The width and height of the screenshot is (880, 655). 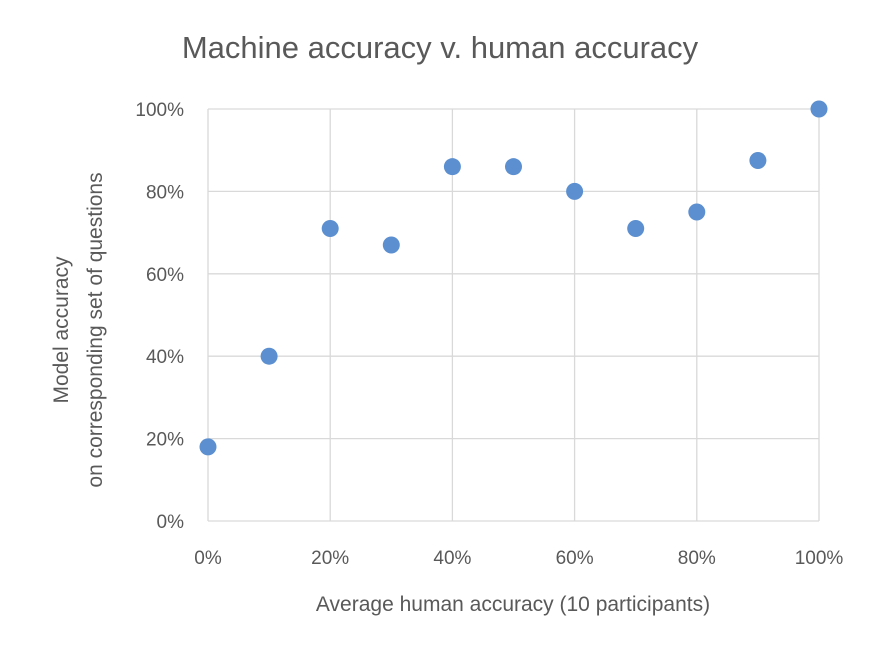 I want to click on x-tick-label: 80%, so click(x=697, y=558).